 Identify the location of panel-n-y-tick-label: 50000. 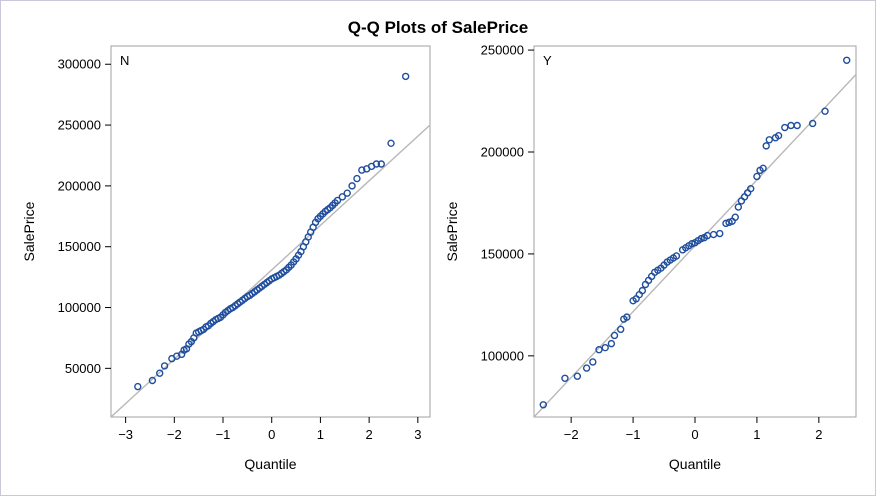
(83, 368).